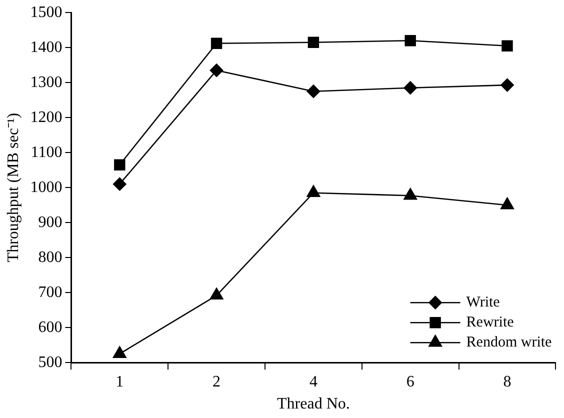 The width and height of the screenshot is (564, 418). I want to click on x-tick-label: 8, so click(507, 381).